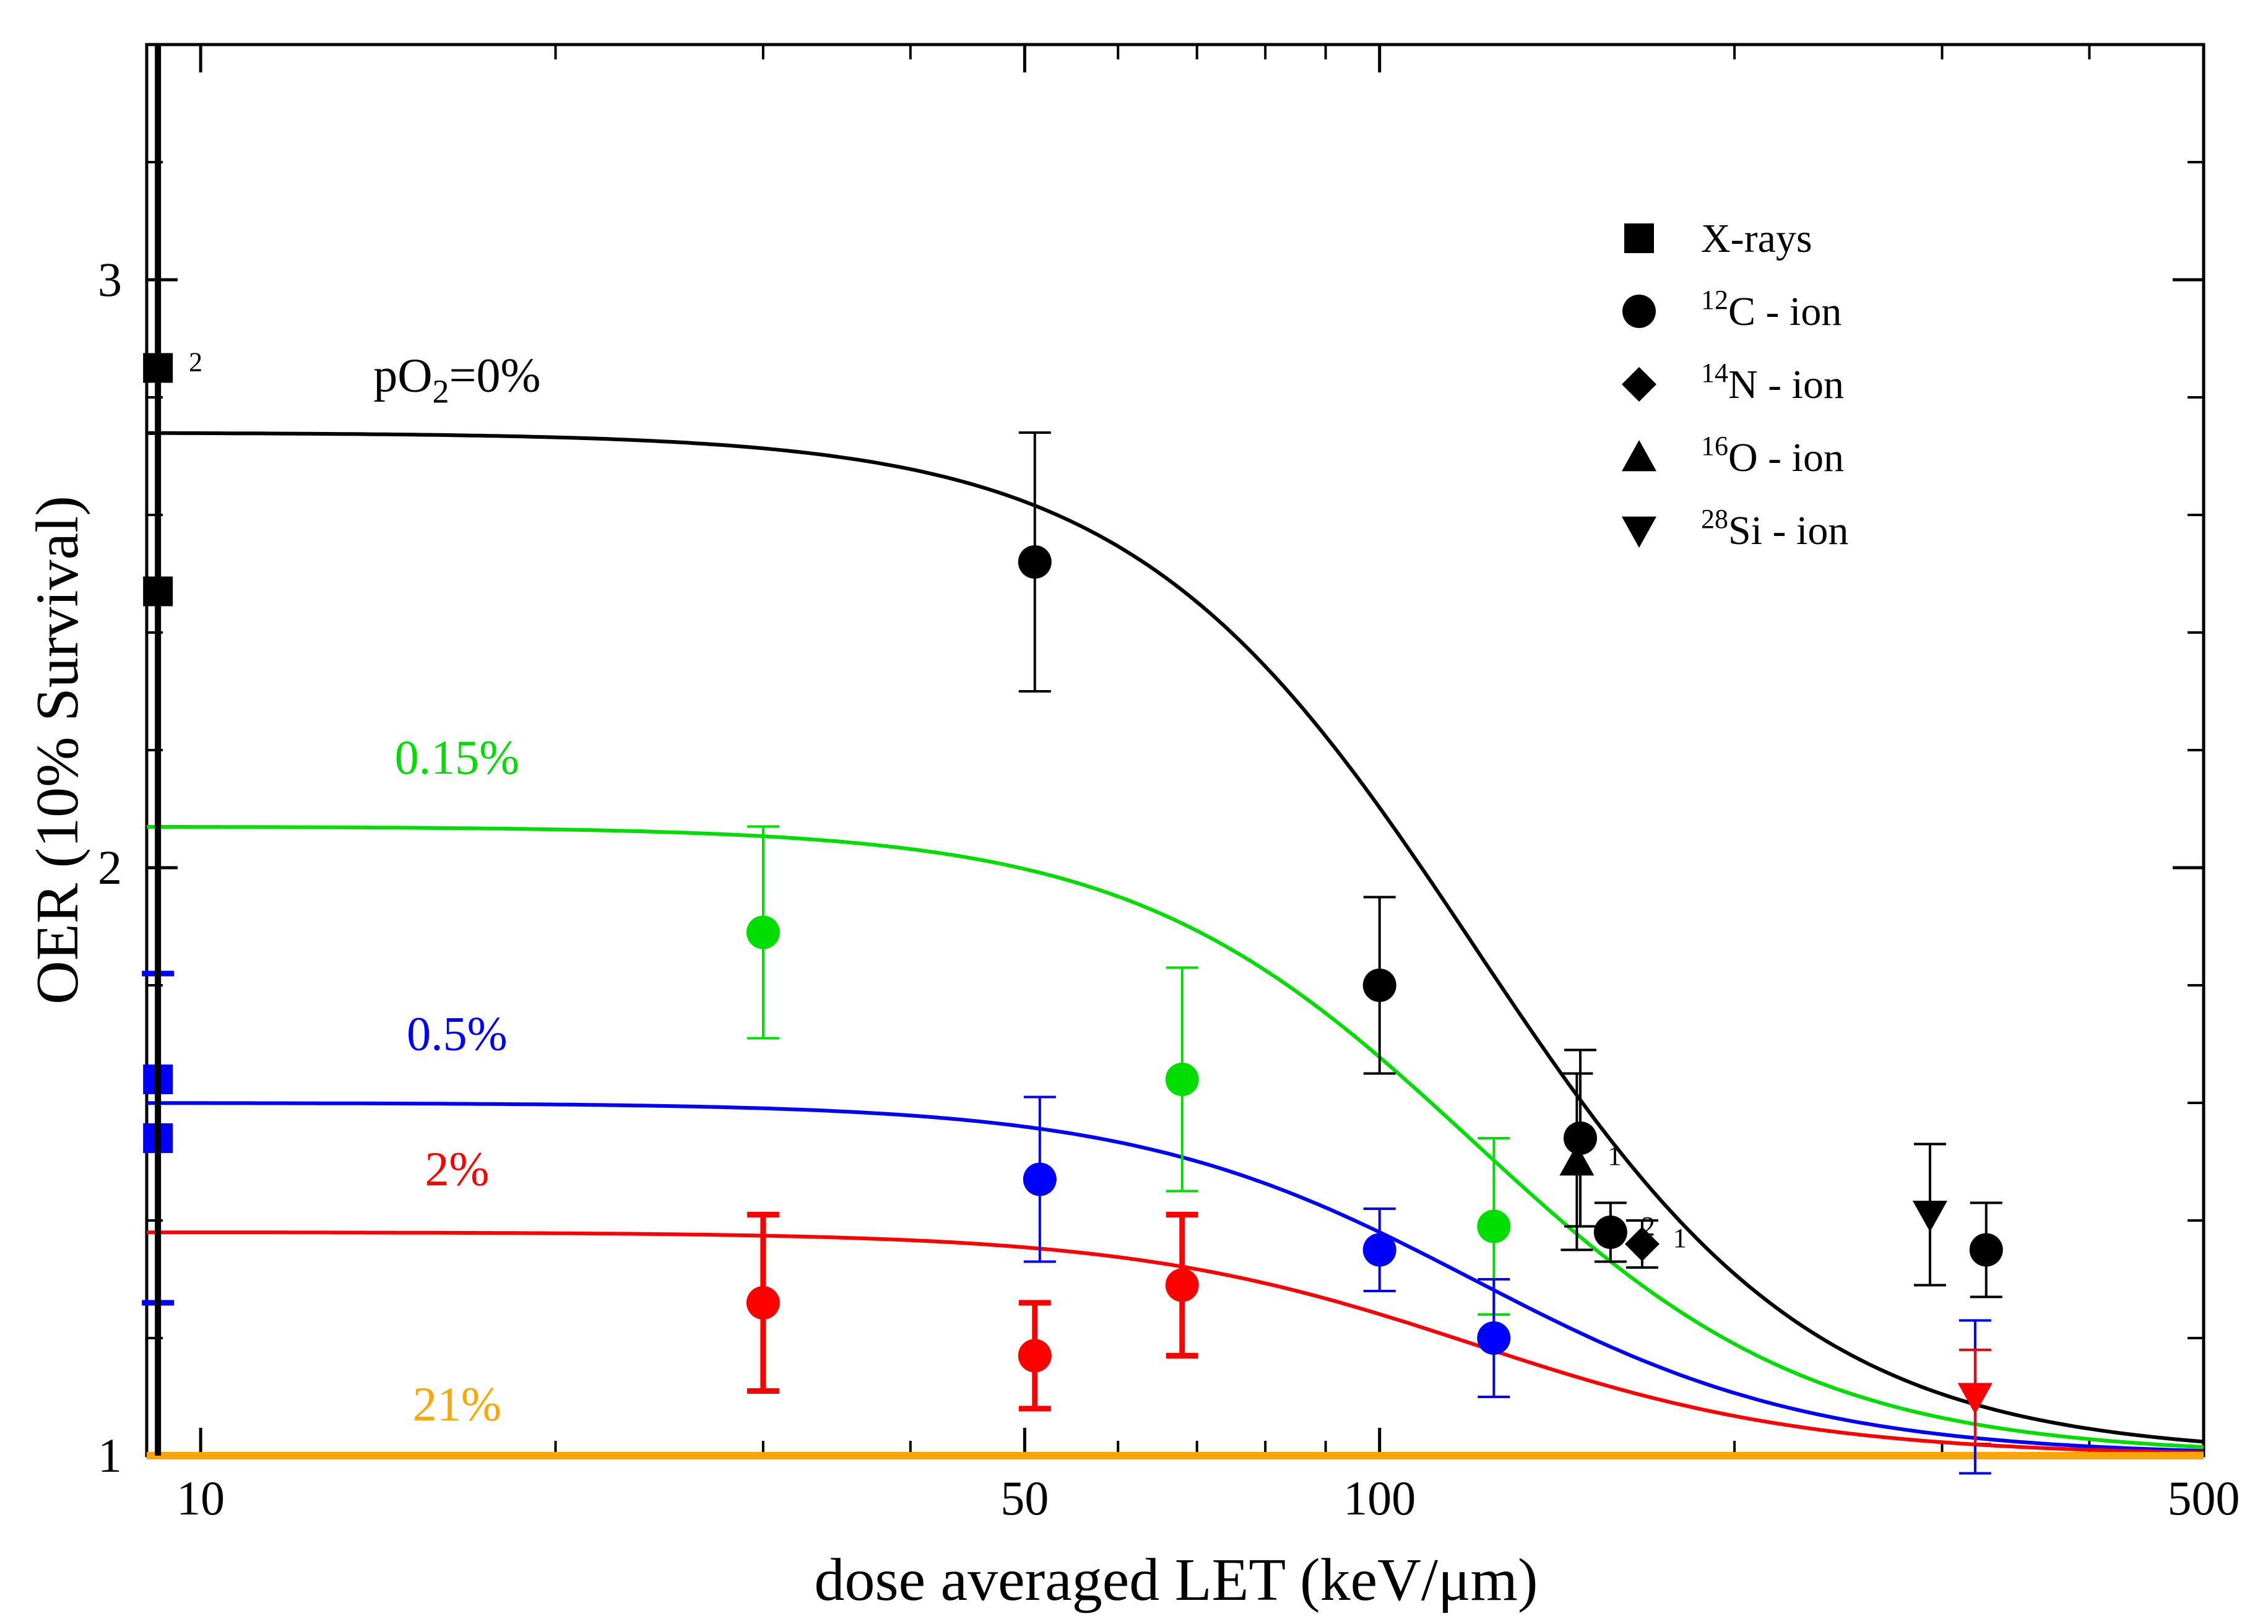 Image resolution: width=2268 pixels, height=1624 pixels. I want to click on legend-label: 12C - ion, so click(1771, 309).